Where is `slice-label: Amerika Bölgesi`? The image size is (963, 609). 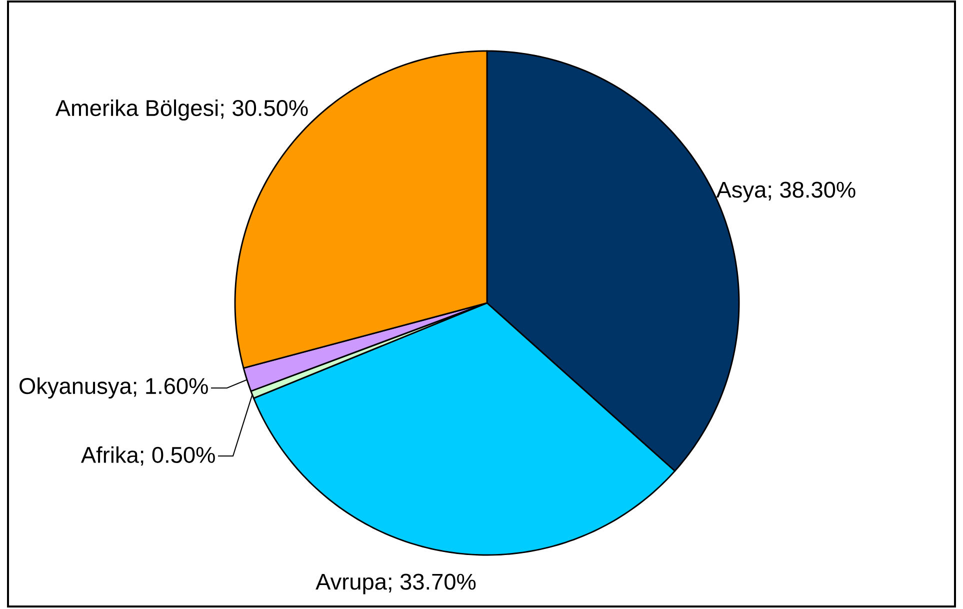
slice-label: Amerika Bölgesi is located at coordinates (136, 110).